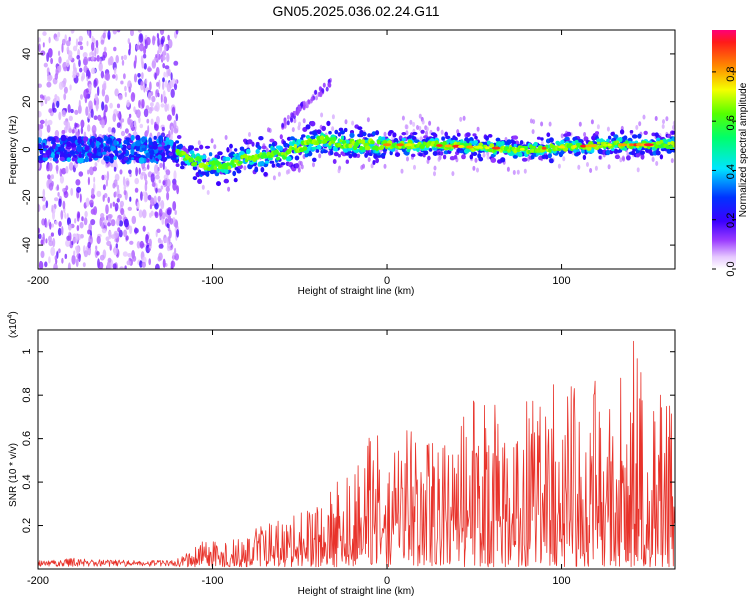  What do you see at coordinates (724, 170) in the screenshot?
I see `colorbar-ticks` at bounding box center [724, 170].